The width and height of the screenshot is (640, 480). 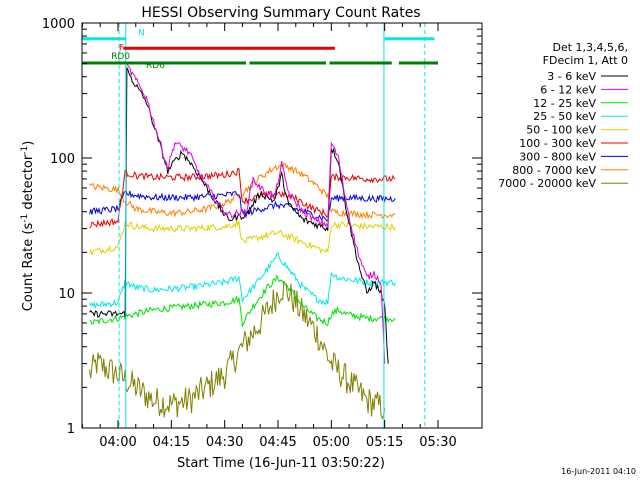 What do you see at coordinates (25, 218) in the screenshot?
I see `y-axis-label-sup-1: -1` at bounding box center [25, 218].